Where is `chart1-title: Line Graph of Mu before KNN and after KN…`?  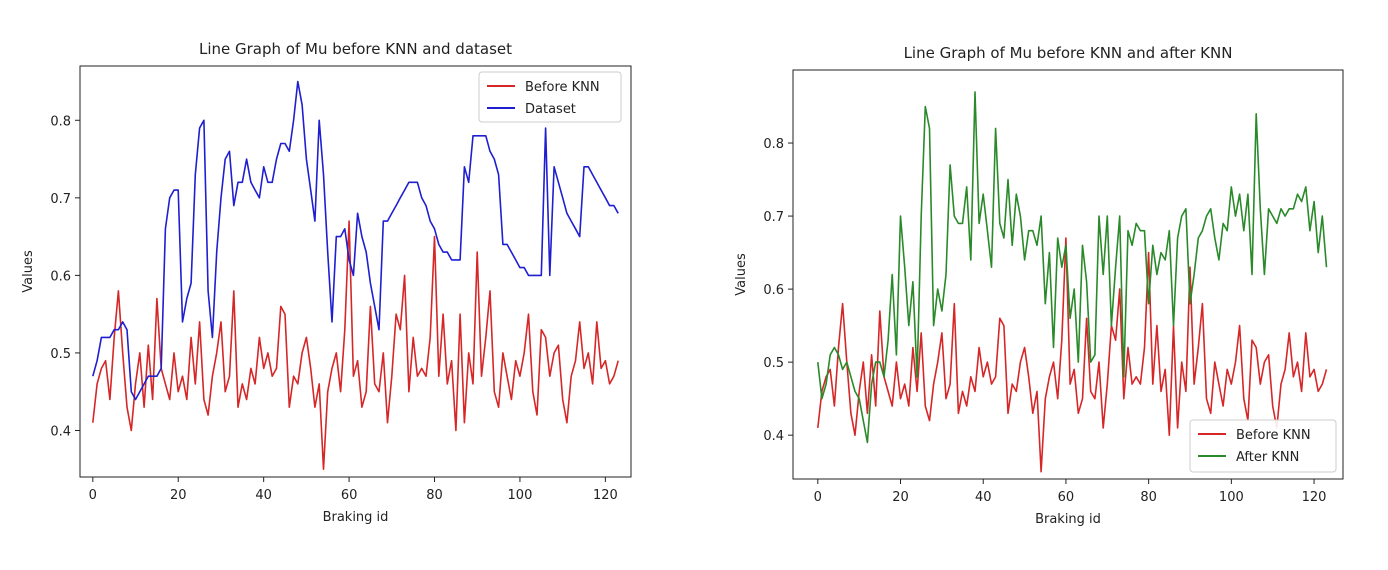
chart1-title: Line Graph of Mu before KNN and after KN… is located at coordinates (1068, 53).